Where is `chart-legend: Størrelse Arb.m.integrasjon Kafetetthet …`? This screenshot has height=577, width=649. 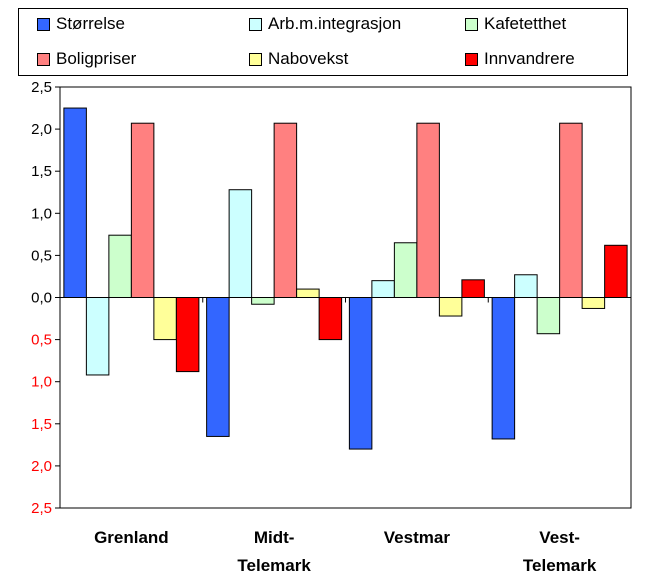 chart-legend: Størrelse Arb.m.integrasjon Kafetetthet … is located at coordinates (323, 42).